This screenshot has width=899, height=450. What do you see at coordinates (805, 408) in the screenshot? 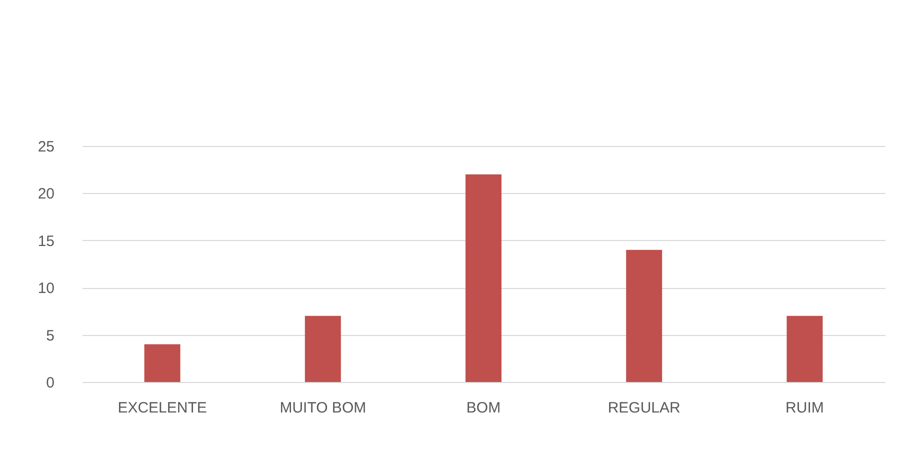
I see `x-tick-label: RUIM` at bounding box center [805, 408].